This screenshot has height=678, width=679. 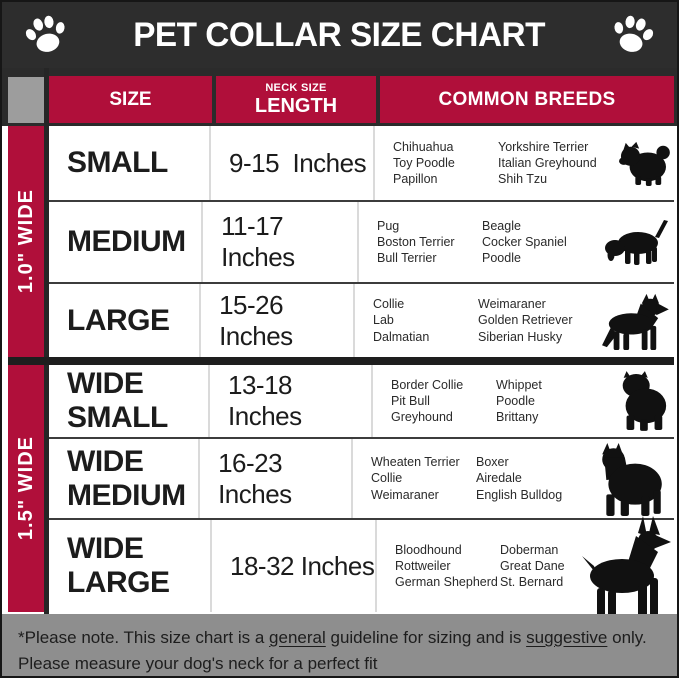 What do you see at coordinates (627, 637) in the screenshot?
I see `note-suffix: only.` at bounding box center [627, 637].